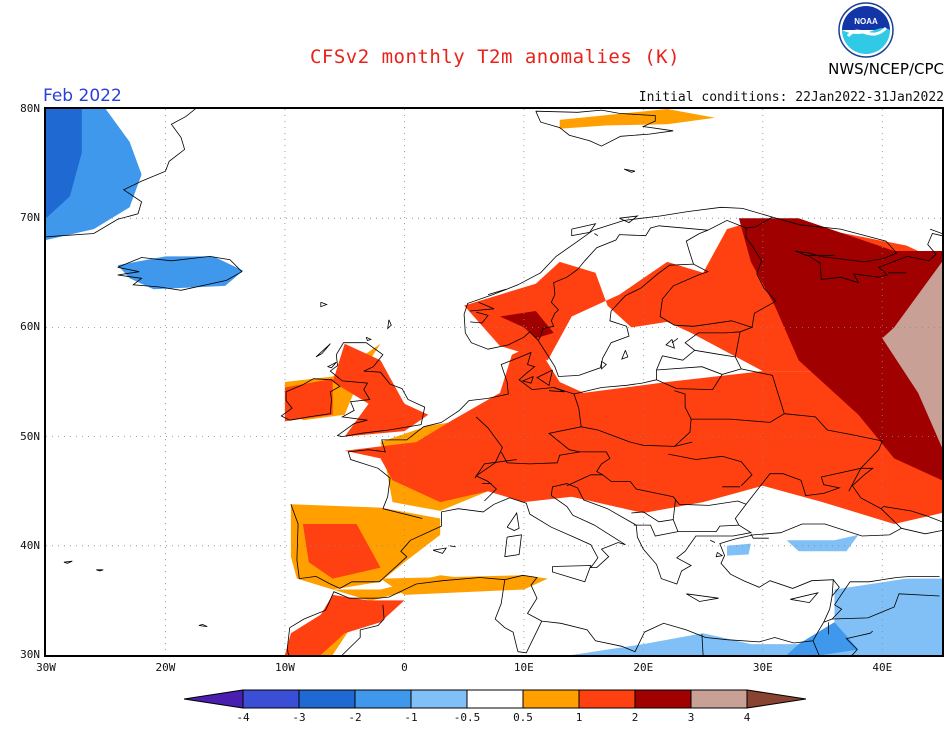 The width and height of the screenshot is (952, 730). What do you see at coordinates (882, 667) in the screenshot?
I see `lon-label: 40E` at bounding box center [882, 667].